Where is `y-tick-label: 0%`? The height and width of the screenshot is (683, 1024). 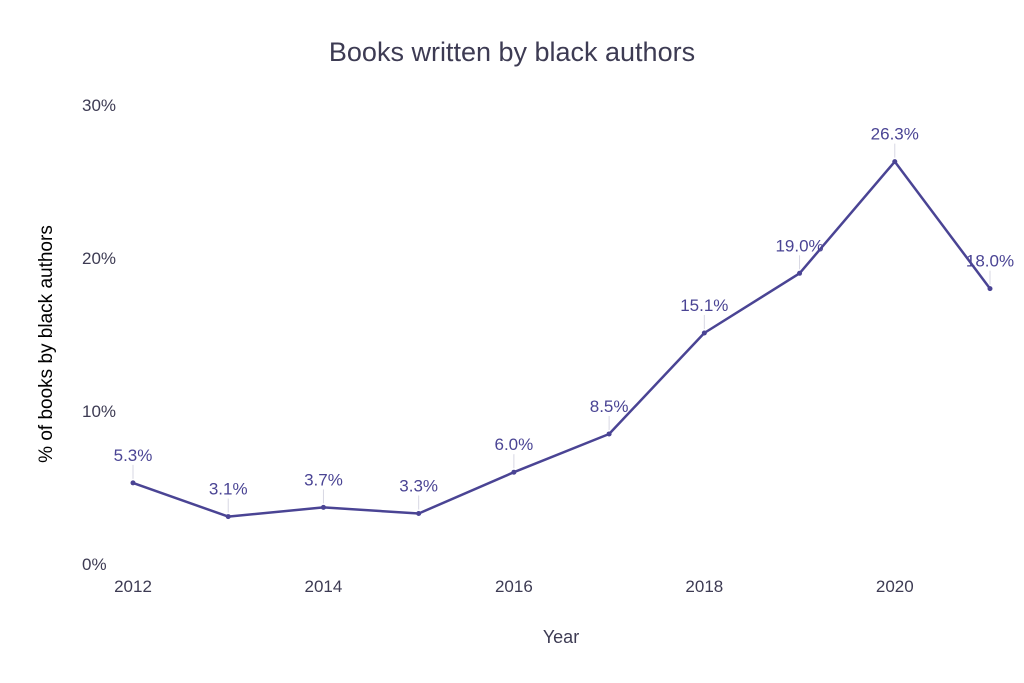
y-tick-label: 0% is located at coordinates (94, 564).